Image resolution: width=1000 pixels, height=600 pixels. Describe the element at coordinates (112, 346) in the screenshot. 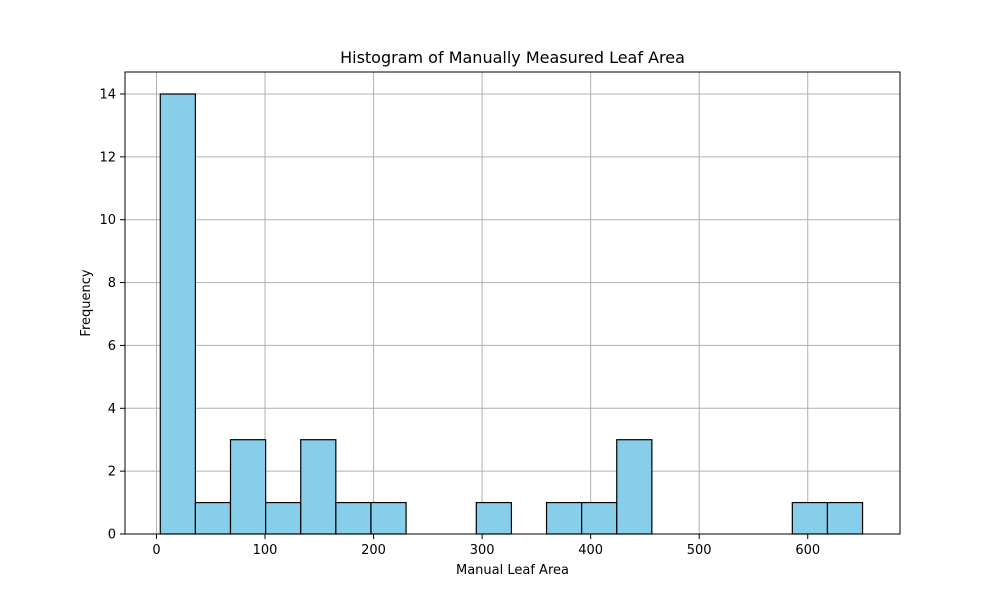

I see `y-tick-label: 6` at that location.